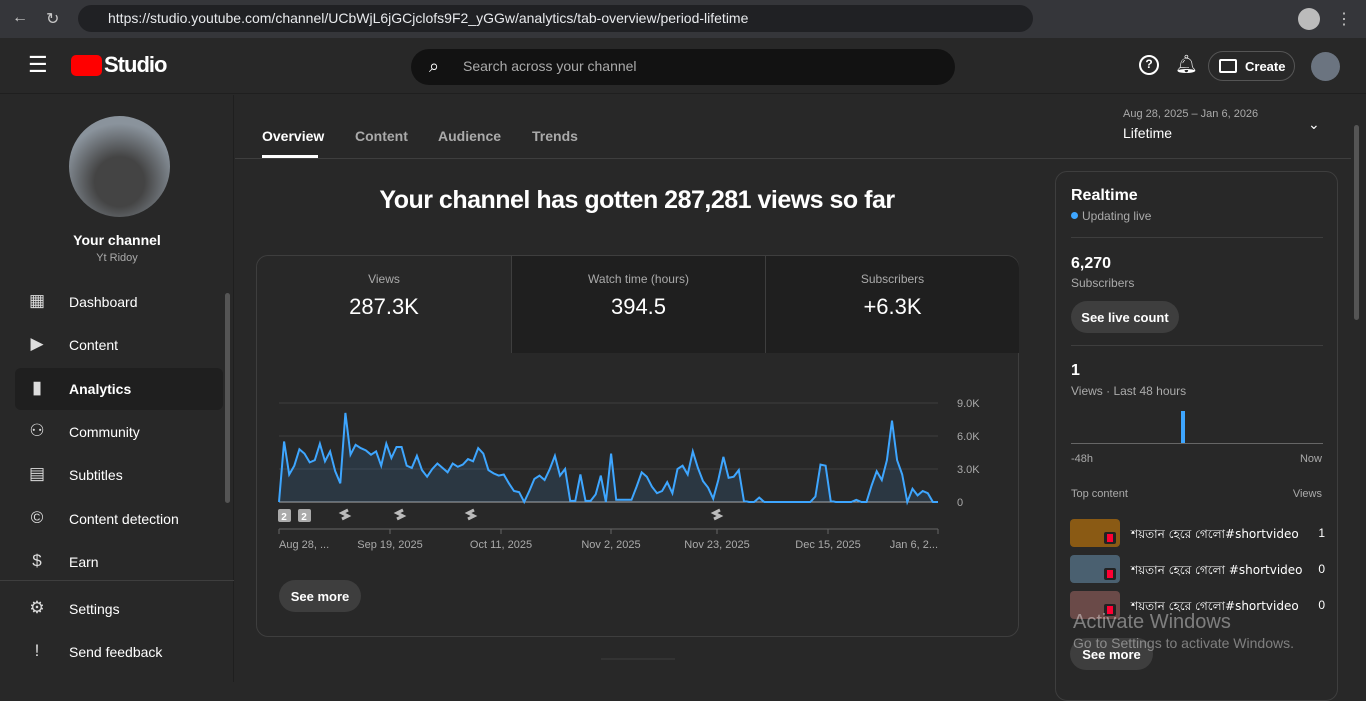  I want to click on subtitles-icon: ▤, so click(37, 474).